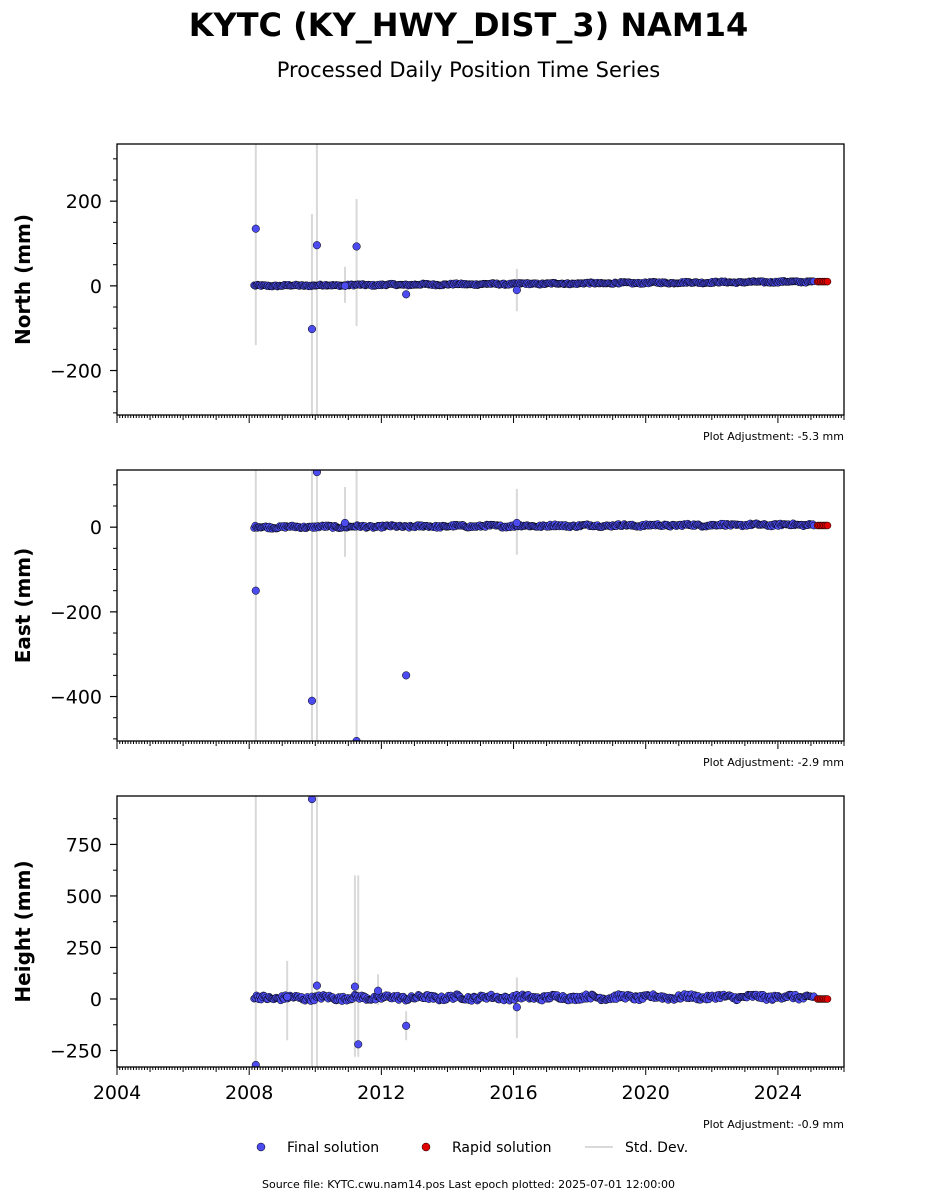 The height and width of the screenshot is (1200, 937). I want to click on legend-final-marker, so click(261, 1147).